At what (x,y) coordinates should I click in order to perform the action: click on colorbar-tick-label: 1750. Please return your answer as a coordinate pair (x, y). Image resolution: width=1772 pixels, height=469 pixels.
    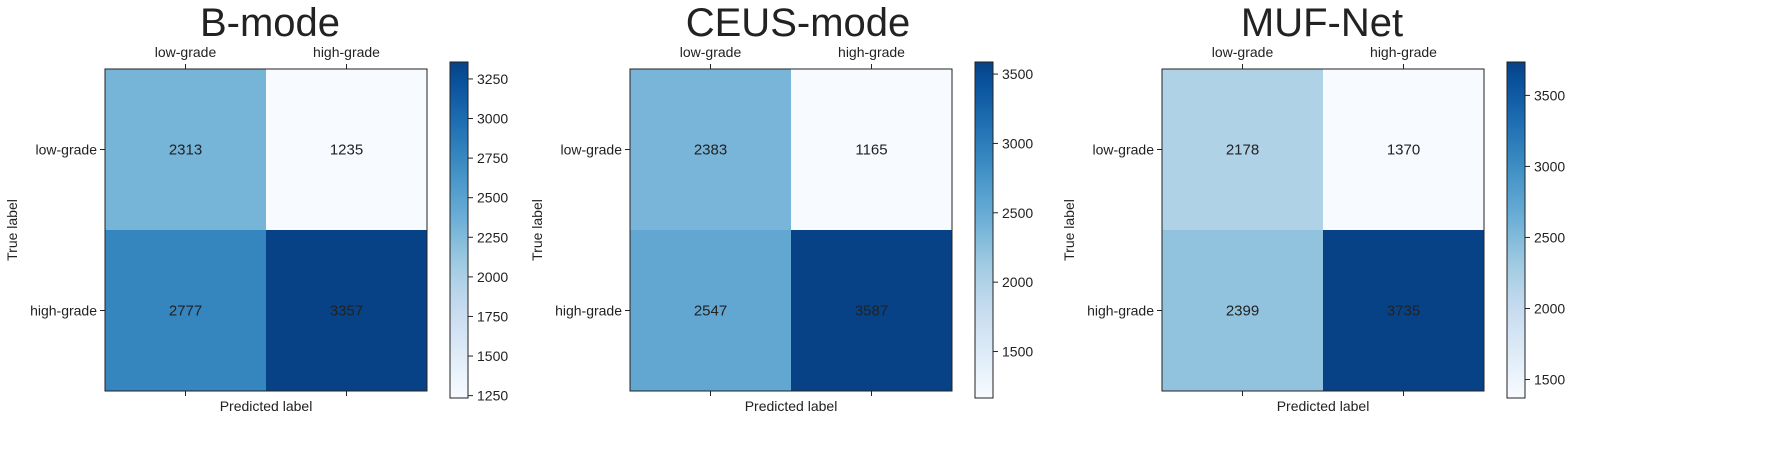
    Looking at the image, I should click on (492, 316).